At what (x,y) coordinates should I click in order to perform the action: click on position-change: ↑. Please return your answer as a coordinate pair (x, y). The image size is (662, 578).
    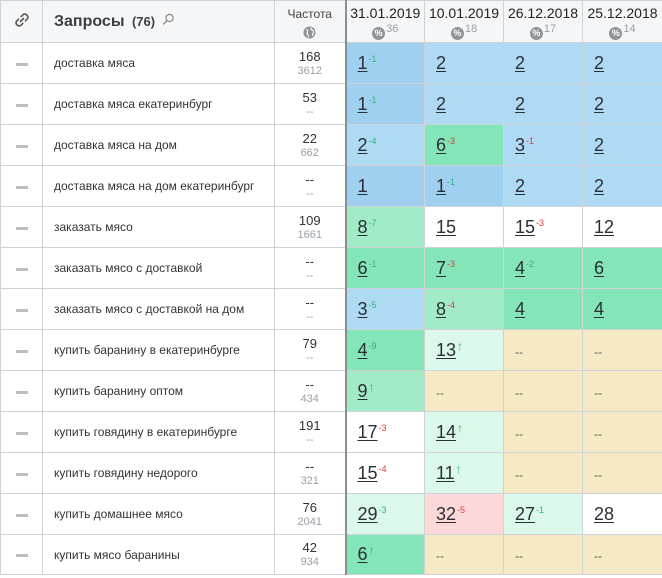
    Looking at the image, I should click on (371, 550).